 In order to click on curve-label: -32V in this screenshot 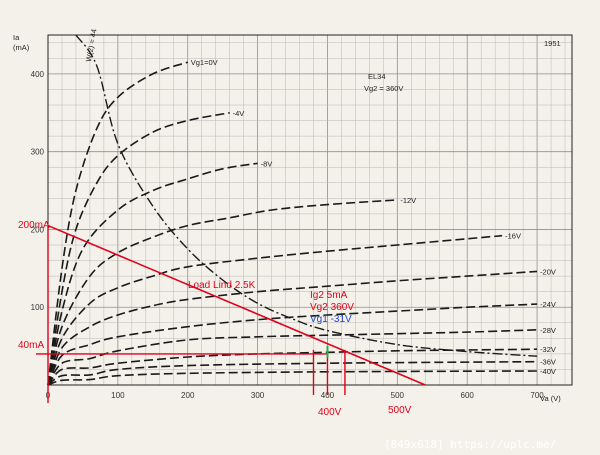, I will do `click(548, 349)`.